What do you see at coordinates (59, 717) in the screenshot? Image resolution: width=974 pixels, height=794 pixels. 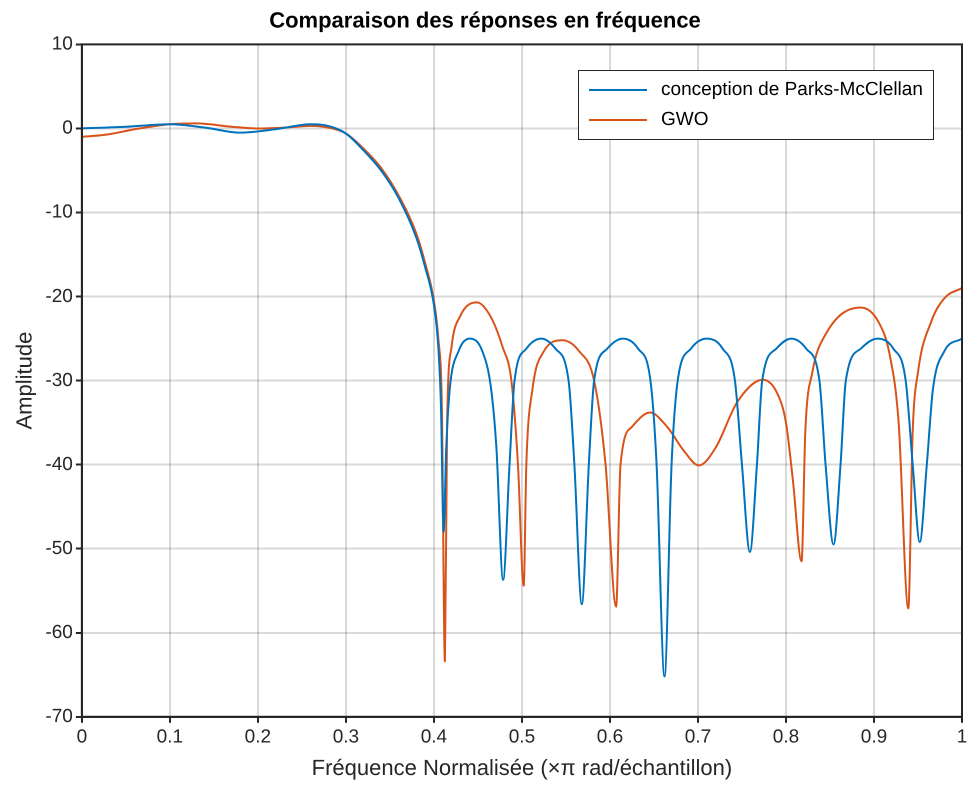 I see `y-tick-label: -70` at bounding box center [59, 717].